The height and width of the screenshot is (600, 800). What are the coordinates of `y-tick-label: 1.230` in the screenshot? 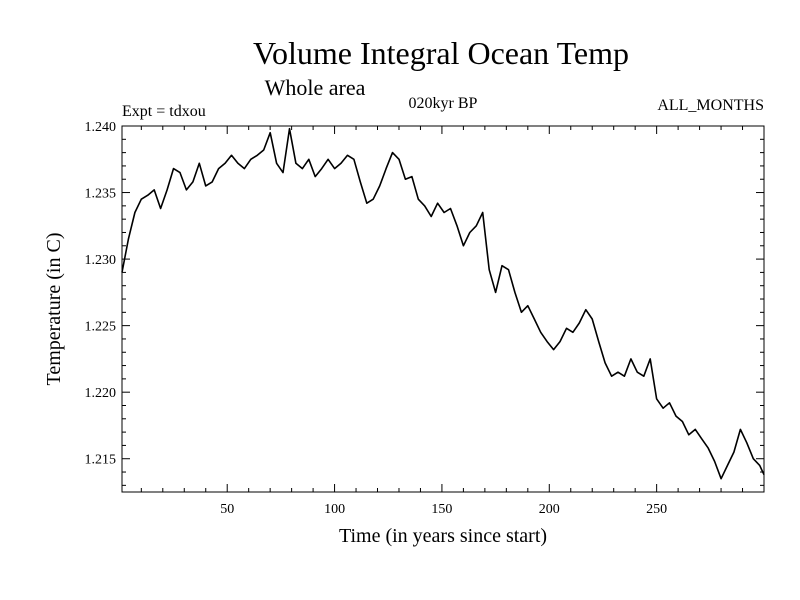 It's located at (101, 260).